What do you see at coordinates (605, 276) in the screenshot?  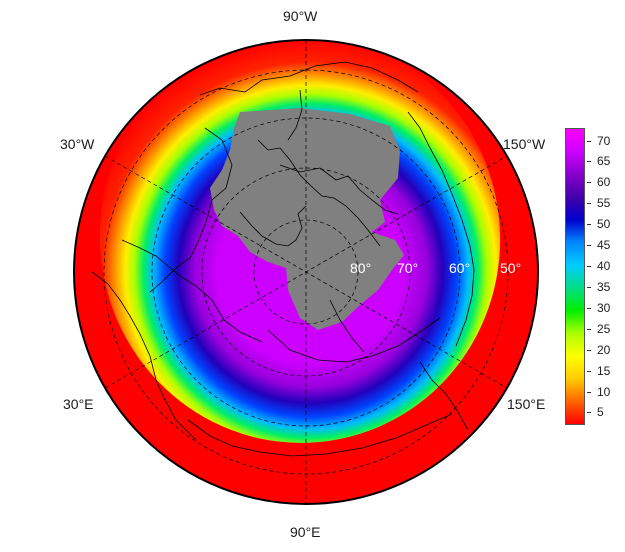 I see `colorbar-ticks: 70 65 60 55 50 45 40 35 30 25 20 15 10 5` at bounding box center [605, 276].